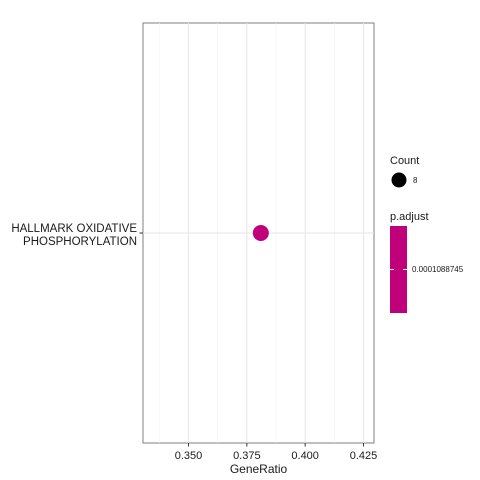  I want to click on color-legend-title: p.adjust, so click(409, 217).